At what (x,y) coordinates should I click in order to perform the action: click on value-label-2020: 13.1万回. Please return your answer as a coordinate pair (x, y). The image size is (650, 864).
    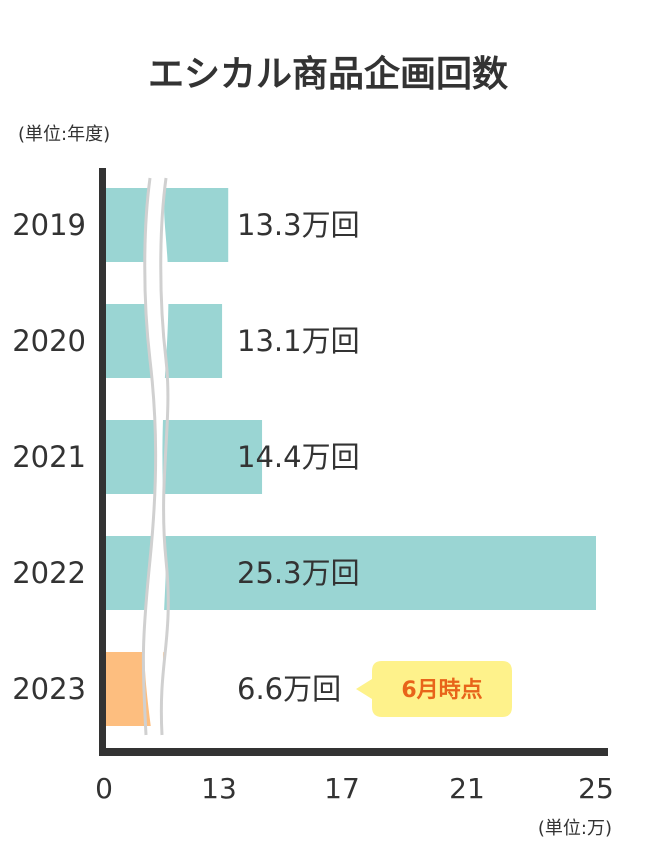
    Looking at the image, I should click on (298, 341).